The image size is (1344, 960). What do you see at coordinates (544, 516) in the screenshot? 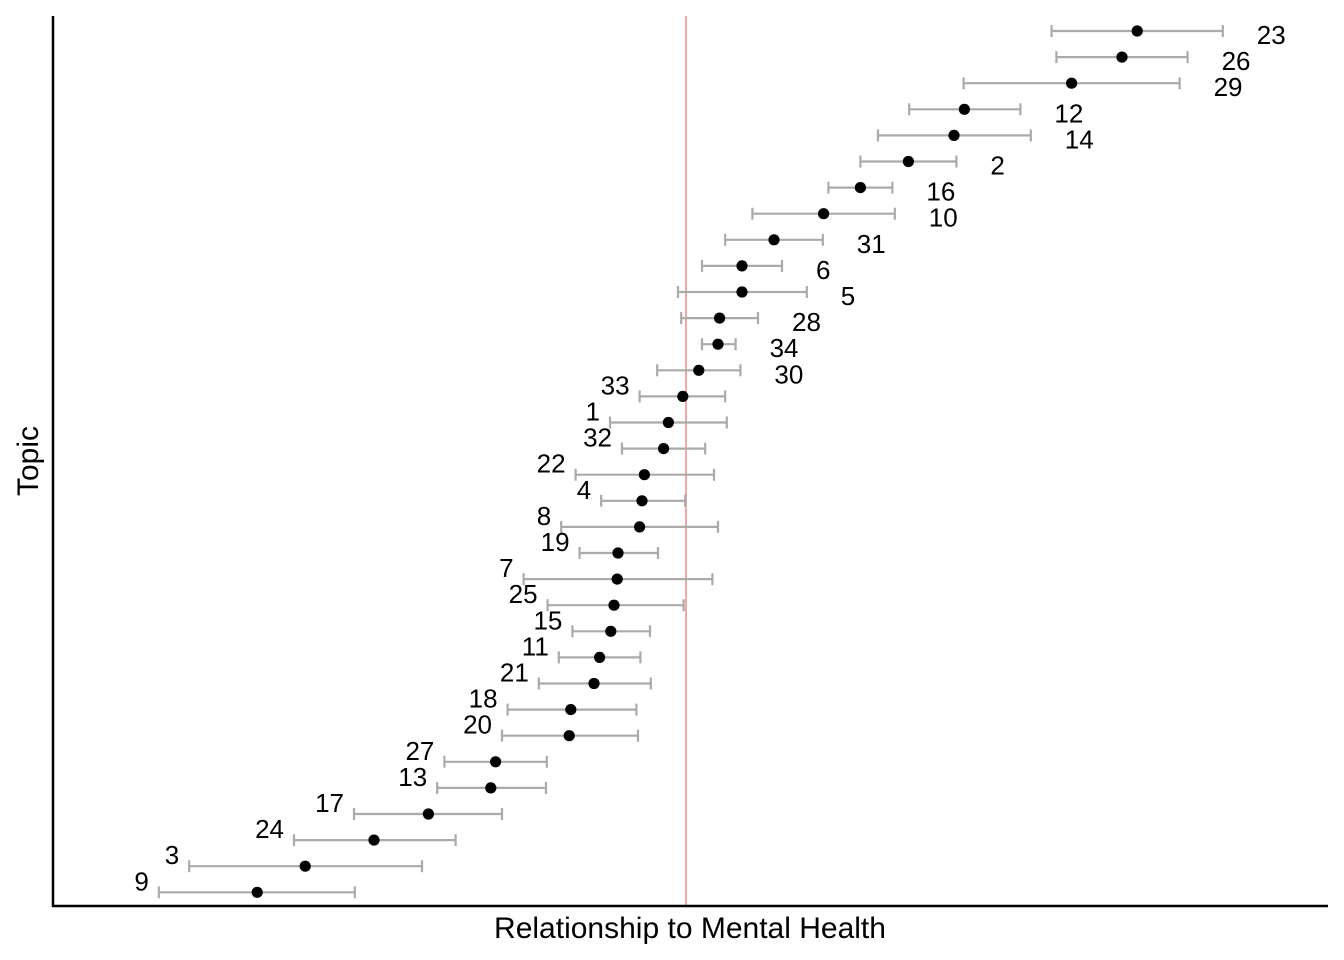
I see `topic-label-8: 8` at bounding box center [544, 516].